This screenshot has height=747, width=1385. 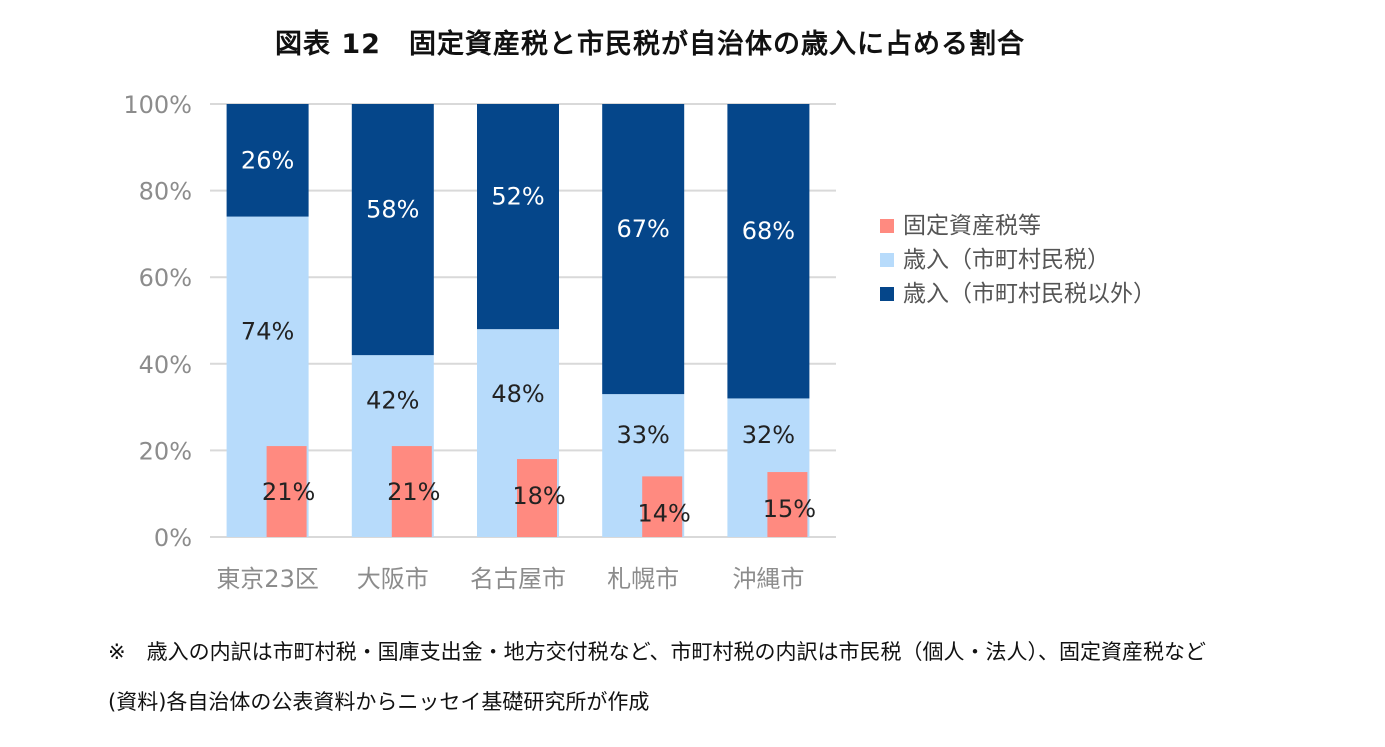 What do you see at coordinates (1006, 260) in the screenshot?
I see `legend-label: 歳入（市町村民税）` at bounding box center [1006, 260].